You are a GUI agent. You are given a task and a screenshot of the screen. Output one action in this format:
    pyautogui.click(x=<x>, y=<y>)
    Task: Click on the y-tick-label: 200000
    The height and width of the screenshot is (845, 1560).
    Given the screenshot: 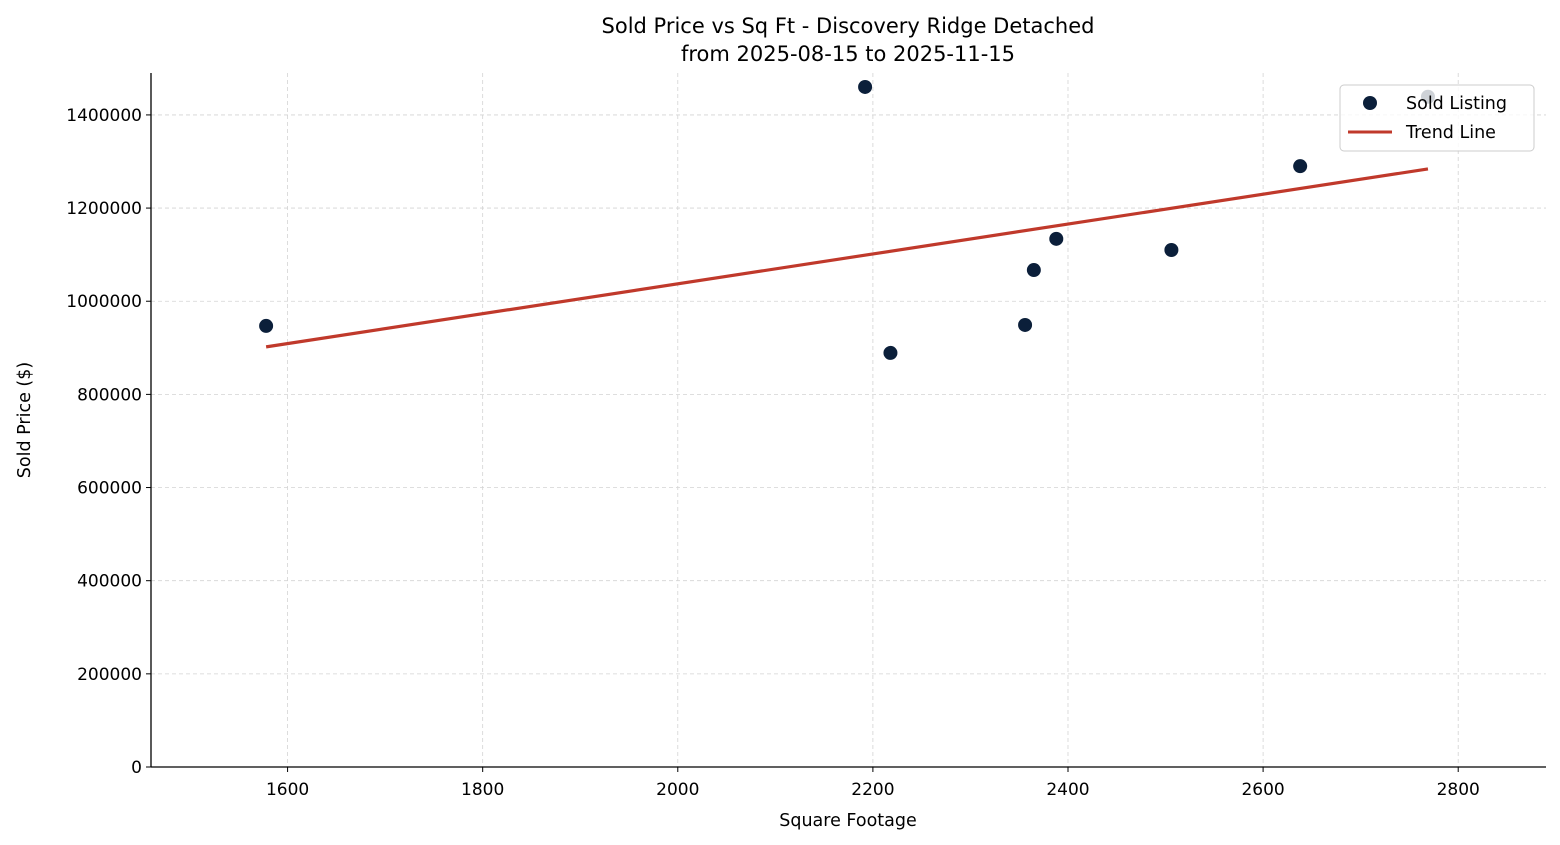 What is the action you would take?
    pyautogui.click(x=109, y=675)
    